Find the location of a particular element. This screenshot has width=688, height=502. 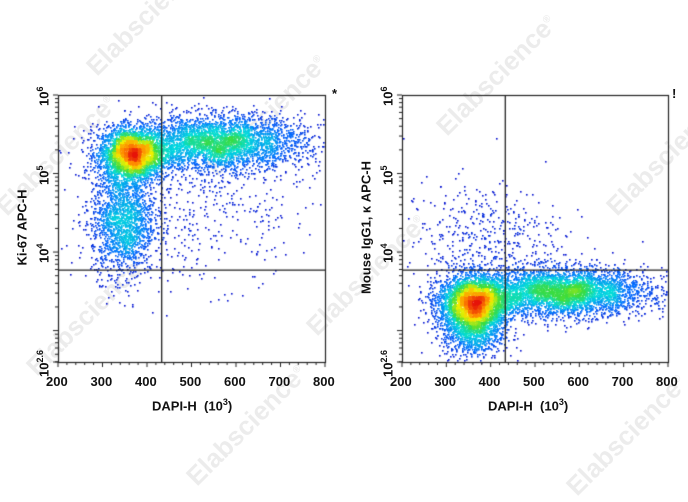

y-tick-label: 10⁵ is located at coordinates (387, 175).